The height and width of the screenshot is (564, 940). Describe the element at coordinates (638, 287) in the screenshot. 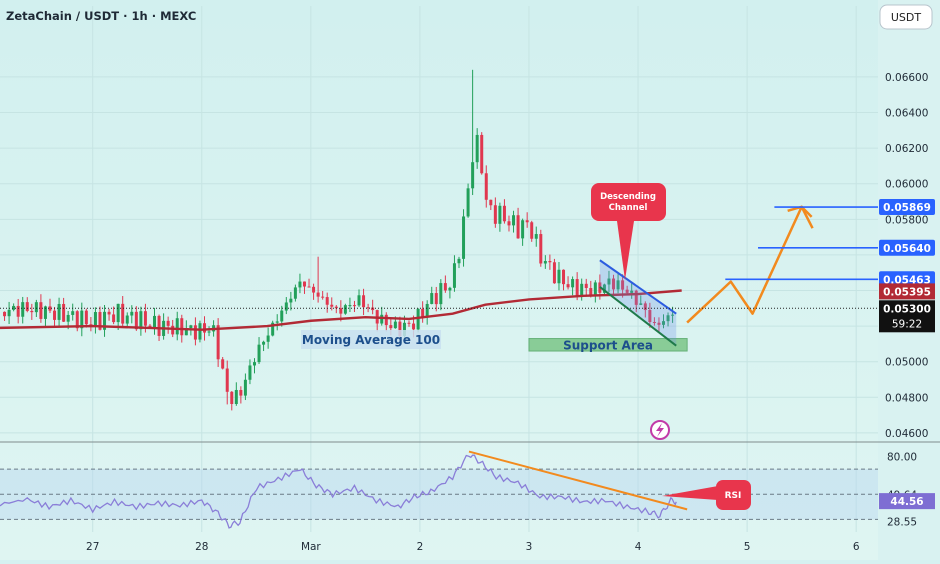

I see `channel-upper-line` at that location.